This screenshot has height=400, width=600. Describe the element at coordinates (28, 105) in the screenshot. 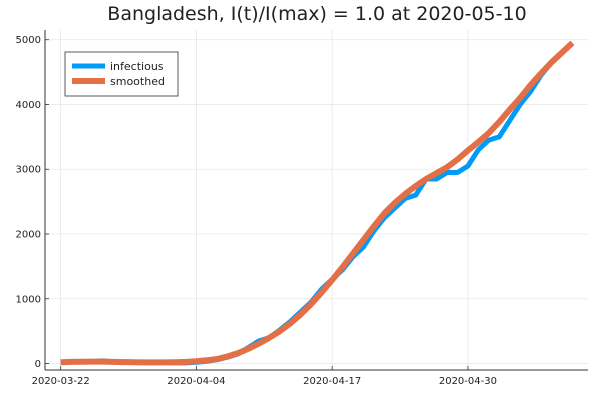

I see `y-tick-label: 4000` at that location.